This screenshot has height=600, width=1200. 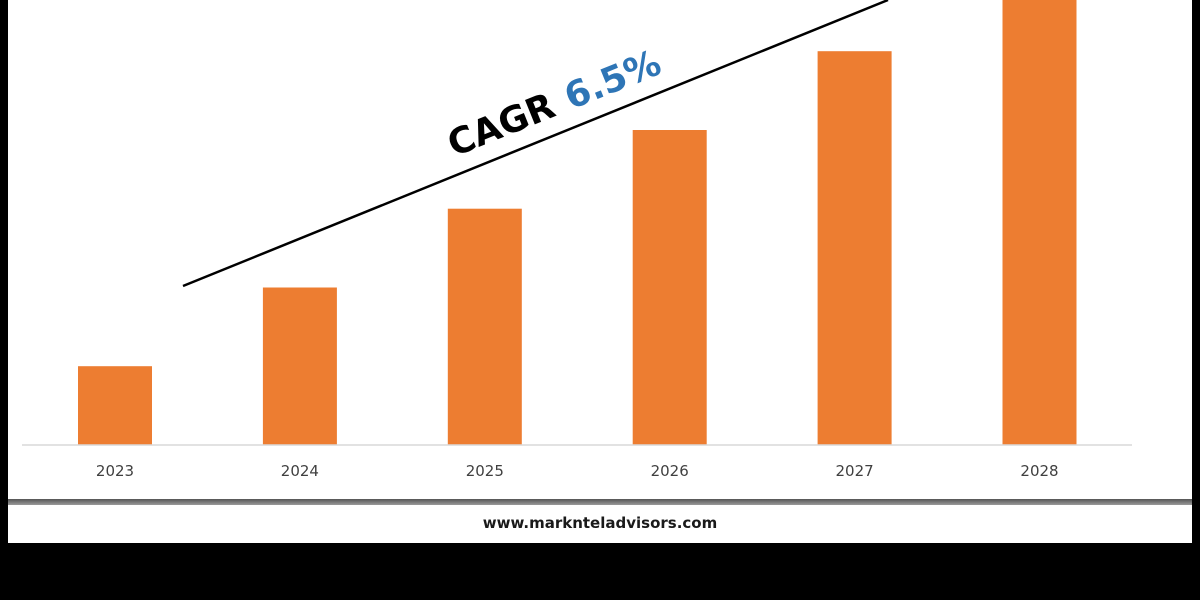 I want to click on bar-2028, so click(x=1039, y=222).